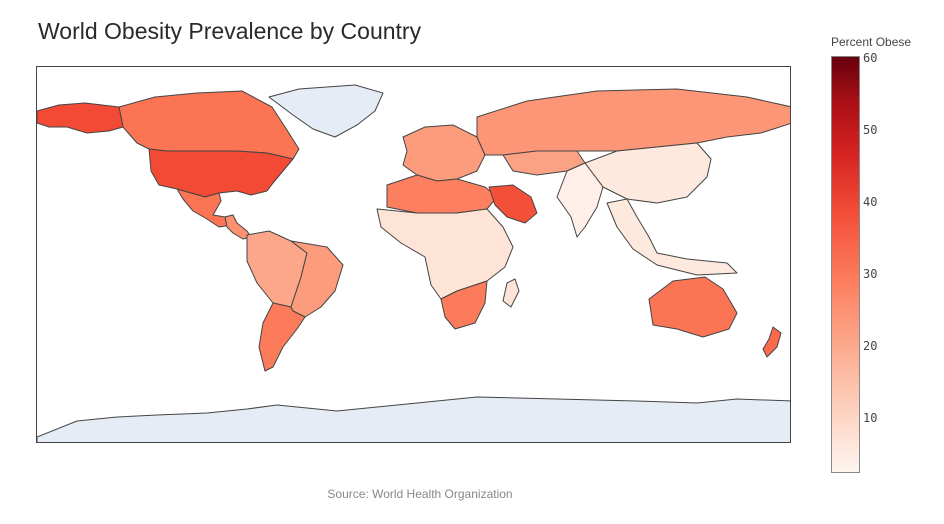  Describe the element at coordinates (633, 122) in the screenshot. I see `region-russia` at that location.